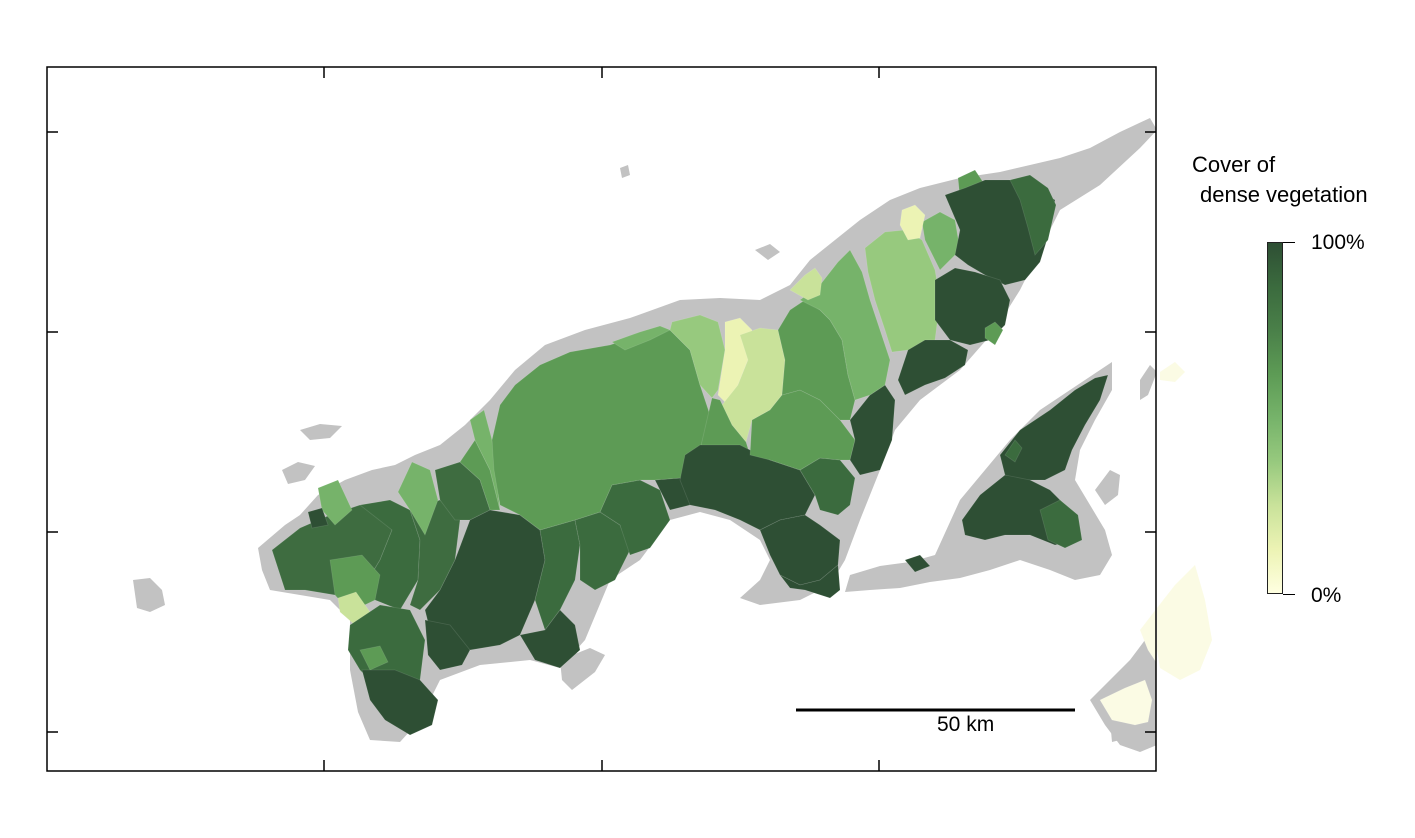 This screenshot has width=1415, height=838. What do you see at coordinates (1184, 521) in the screenshot?
I see `outside-frame-land` at bounding box center [1184, 521].